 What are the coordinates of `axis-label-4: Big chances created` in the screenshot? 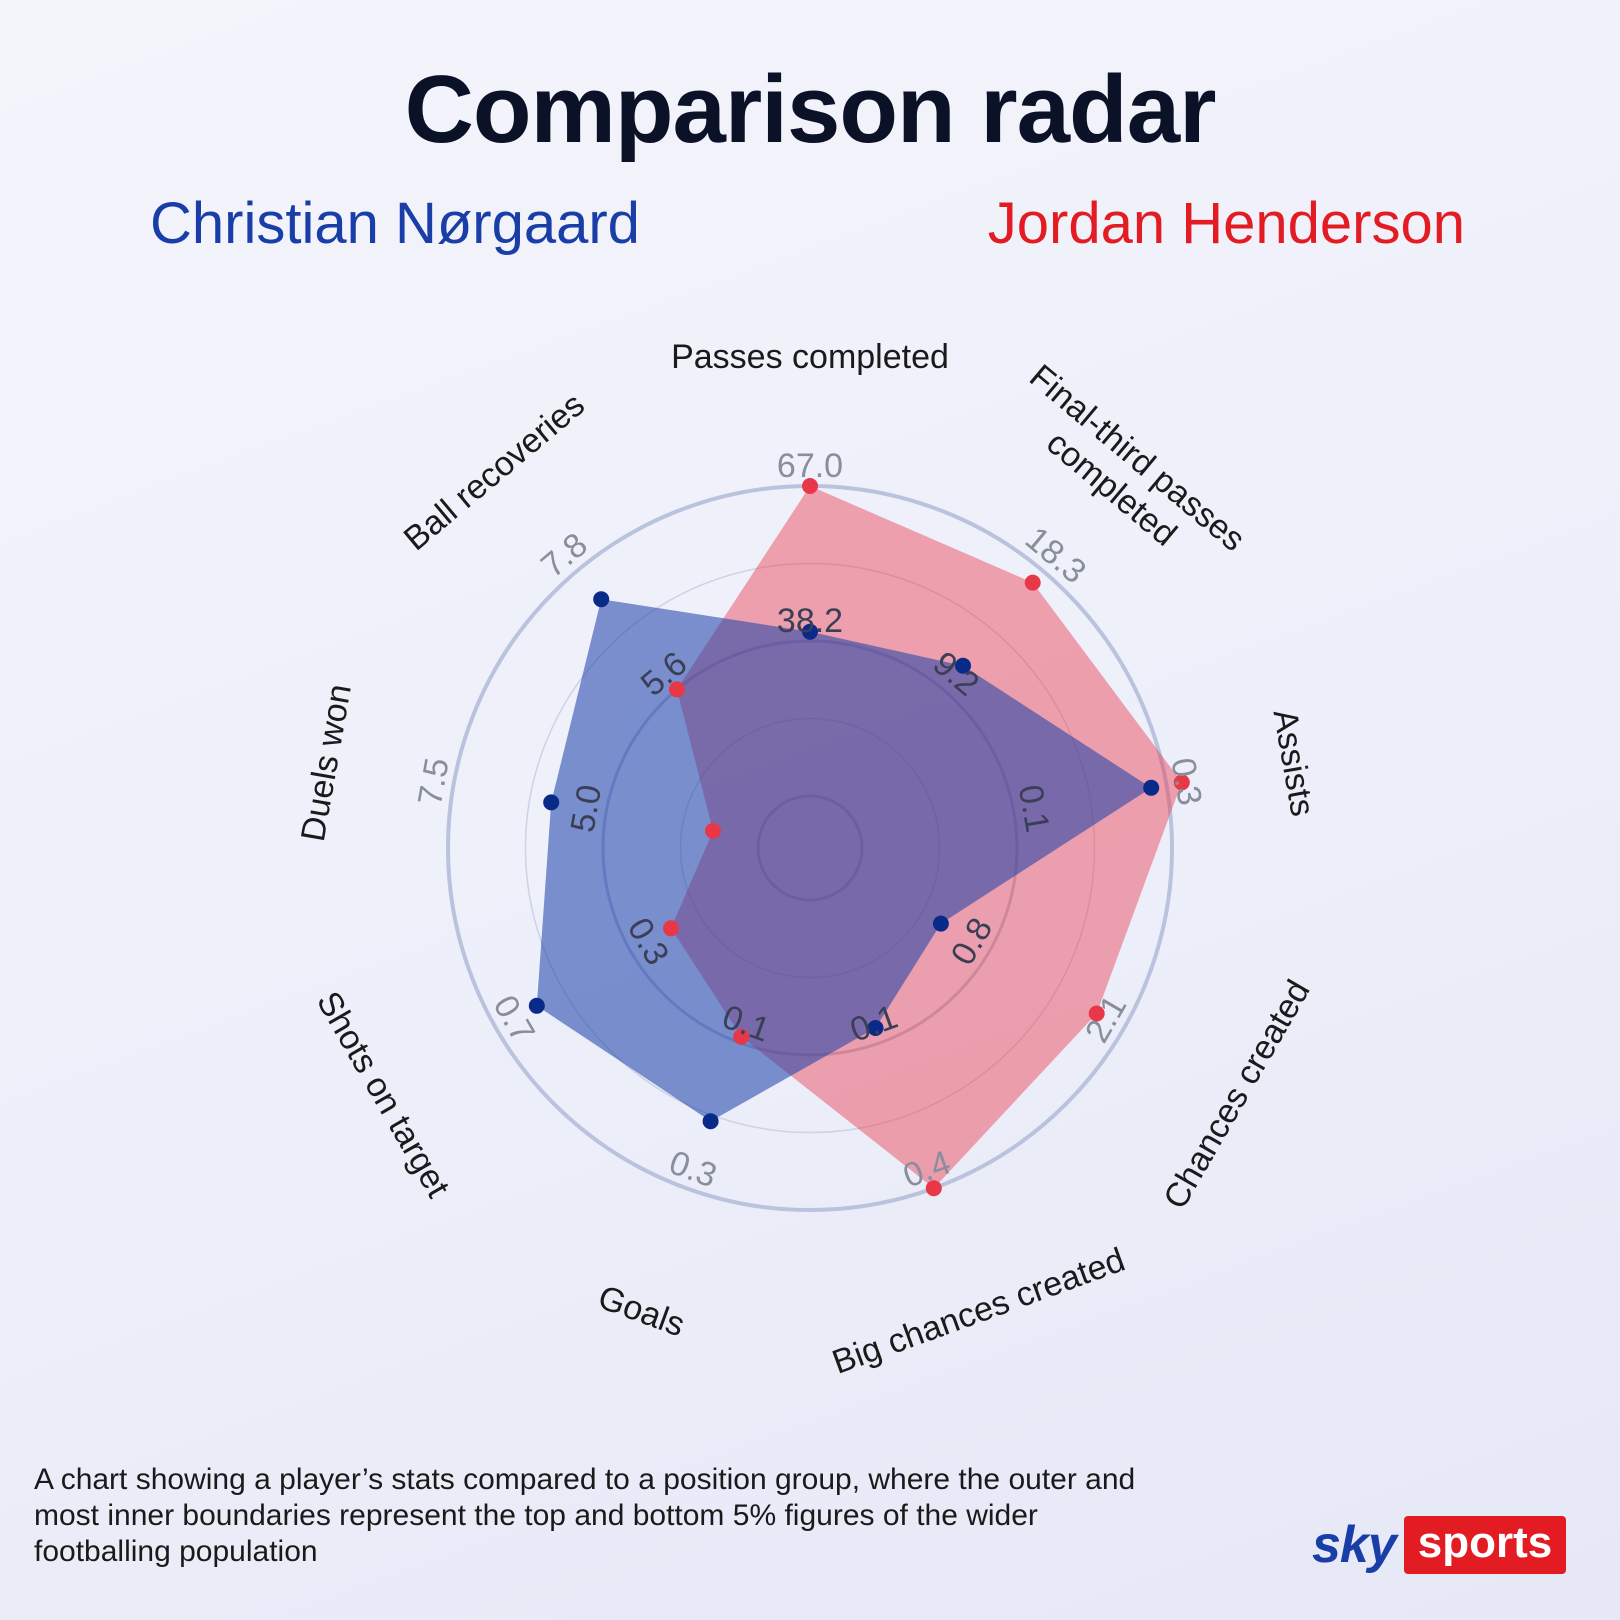 It's located at (978, 1311).